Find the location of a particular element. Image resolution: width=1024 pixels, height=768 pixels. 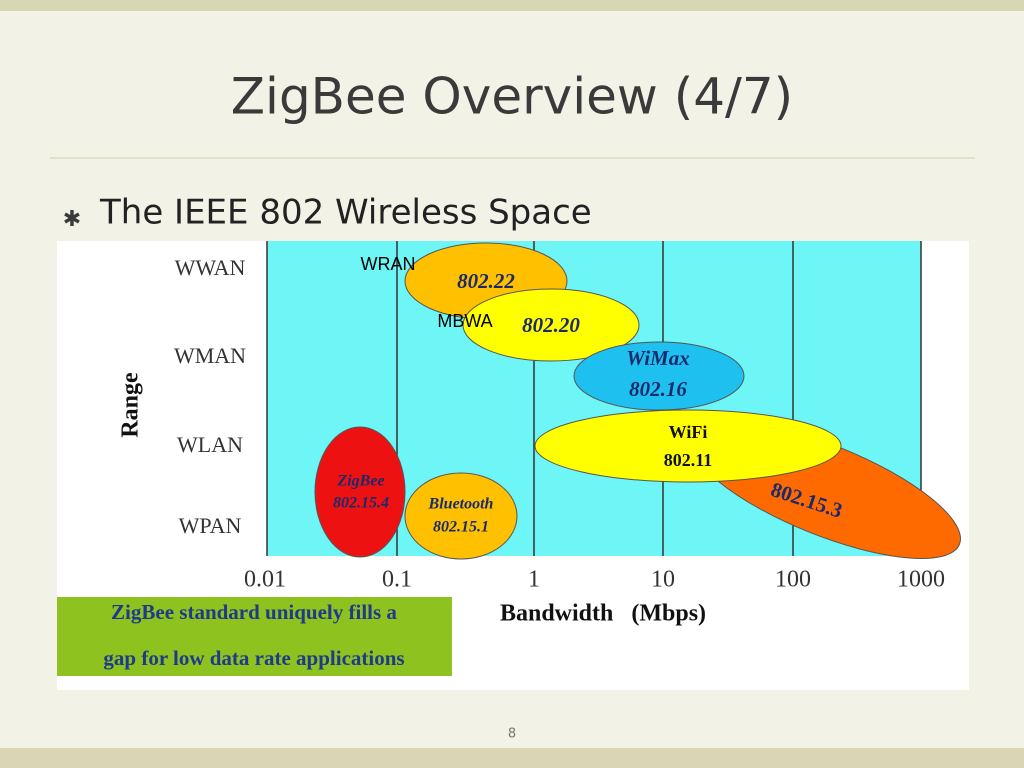

top-band is located at coordinates (512, 5).